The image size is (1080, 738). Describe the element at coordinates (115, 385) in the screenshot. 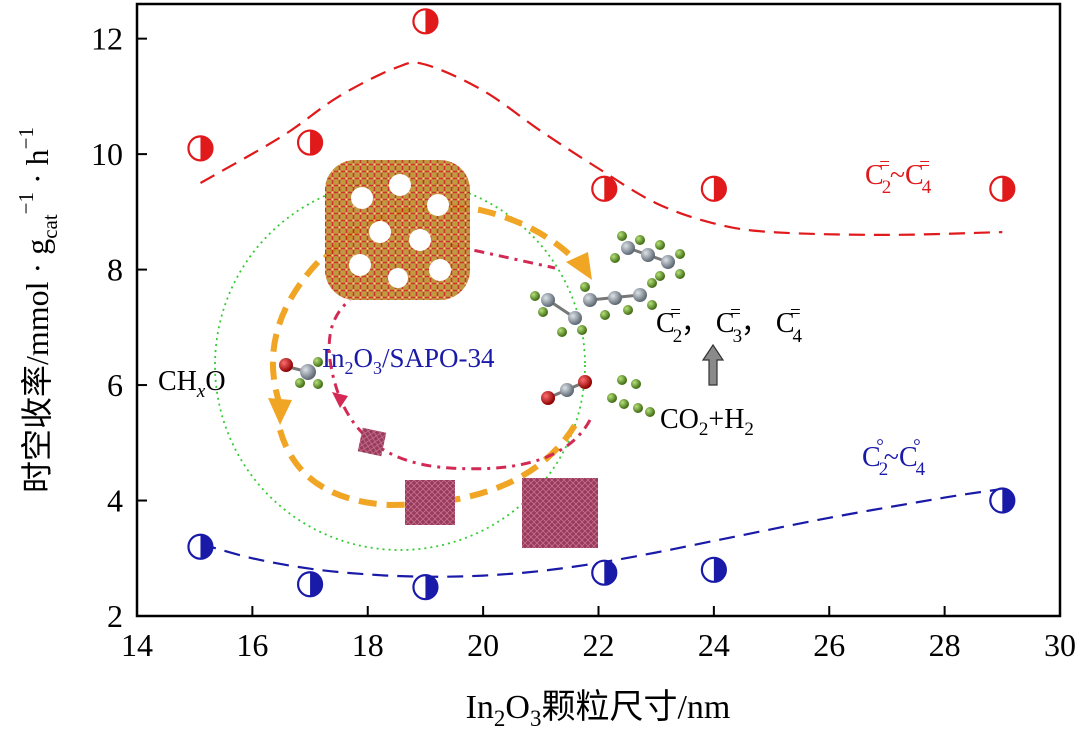

I see `y-tick-label: 6` at that location.